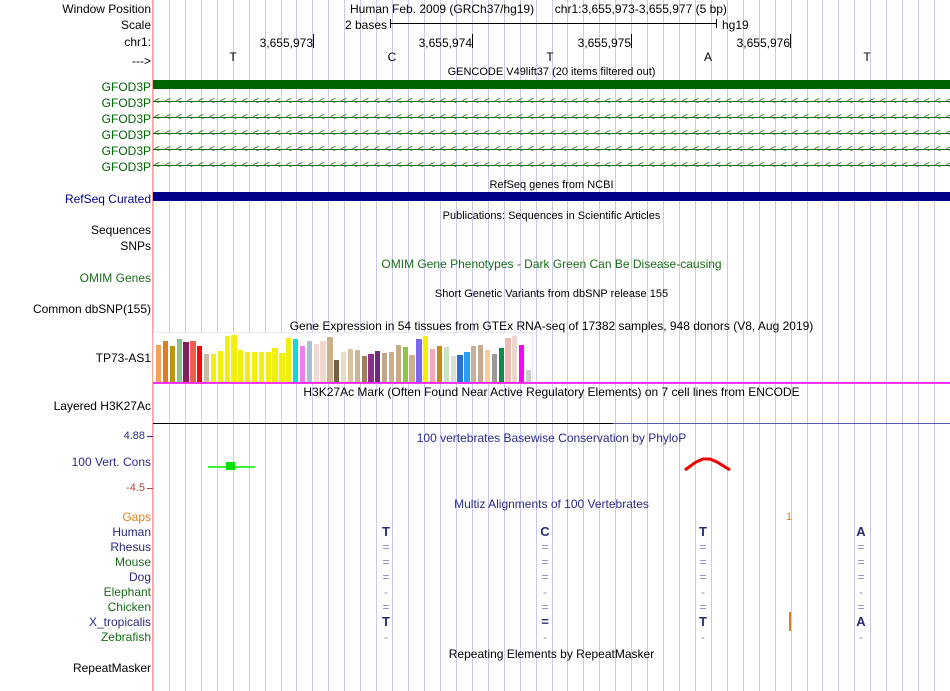 This screenshot has height=691, width=950. What do you see at coordinates (111, 462) in the screenshot?
I see `track-label-100-vert-cons: 100 Vert. Cons` at bounding box center [111, 462].